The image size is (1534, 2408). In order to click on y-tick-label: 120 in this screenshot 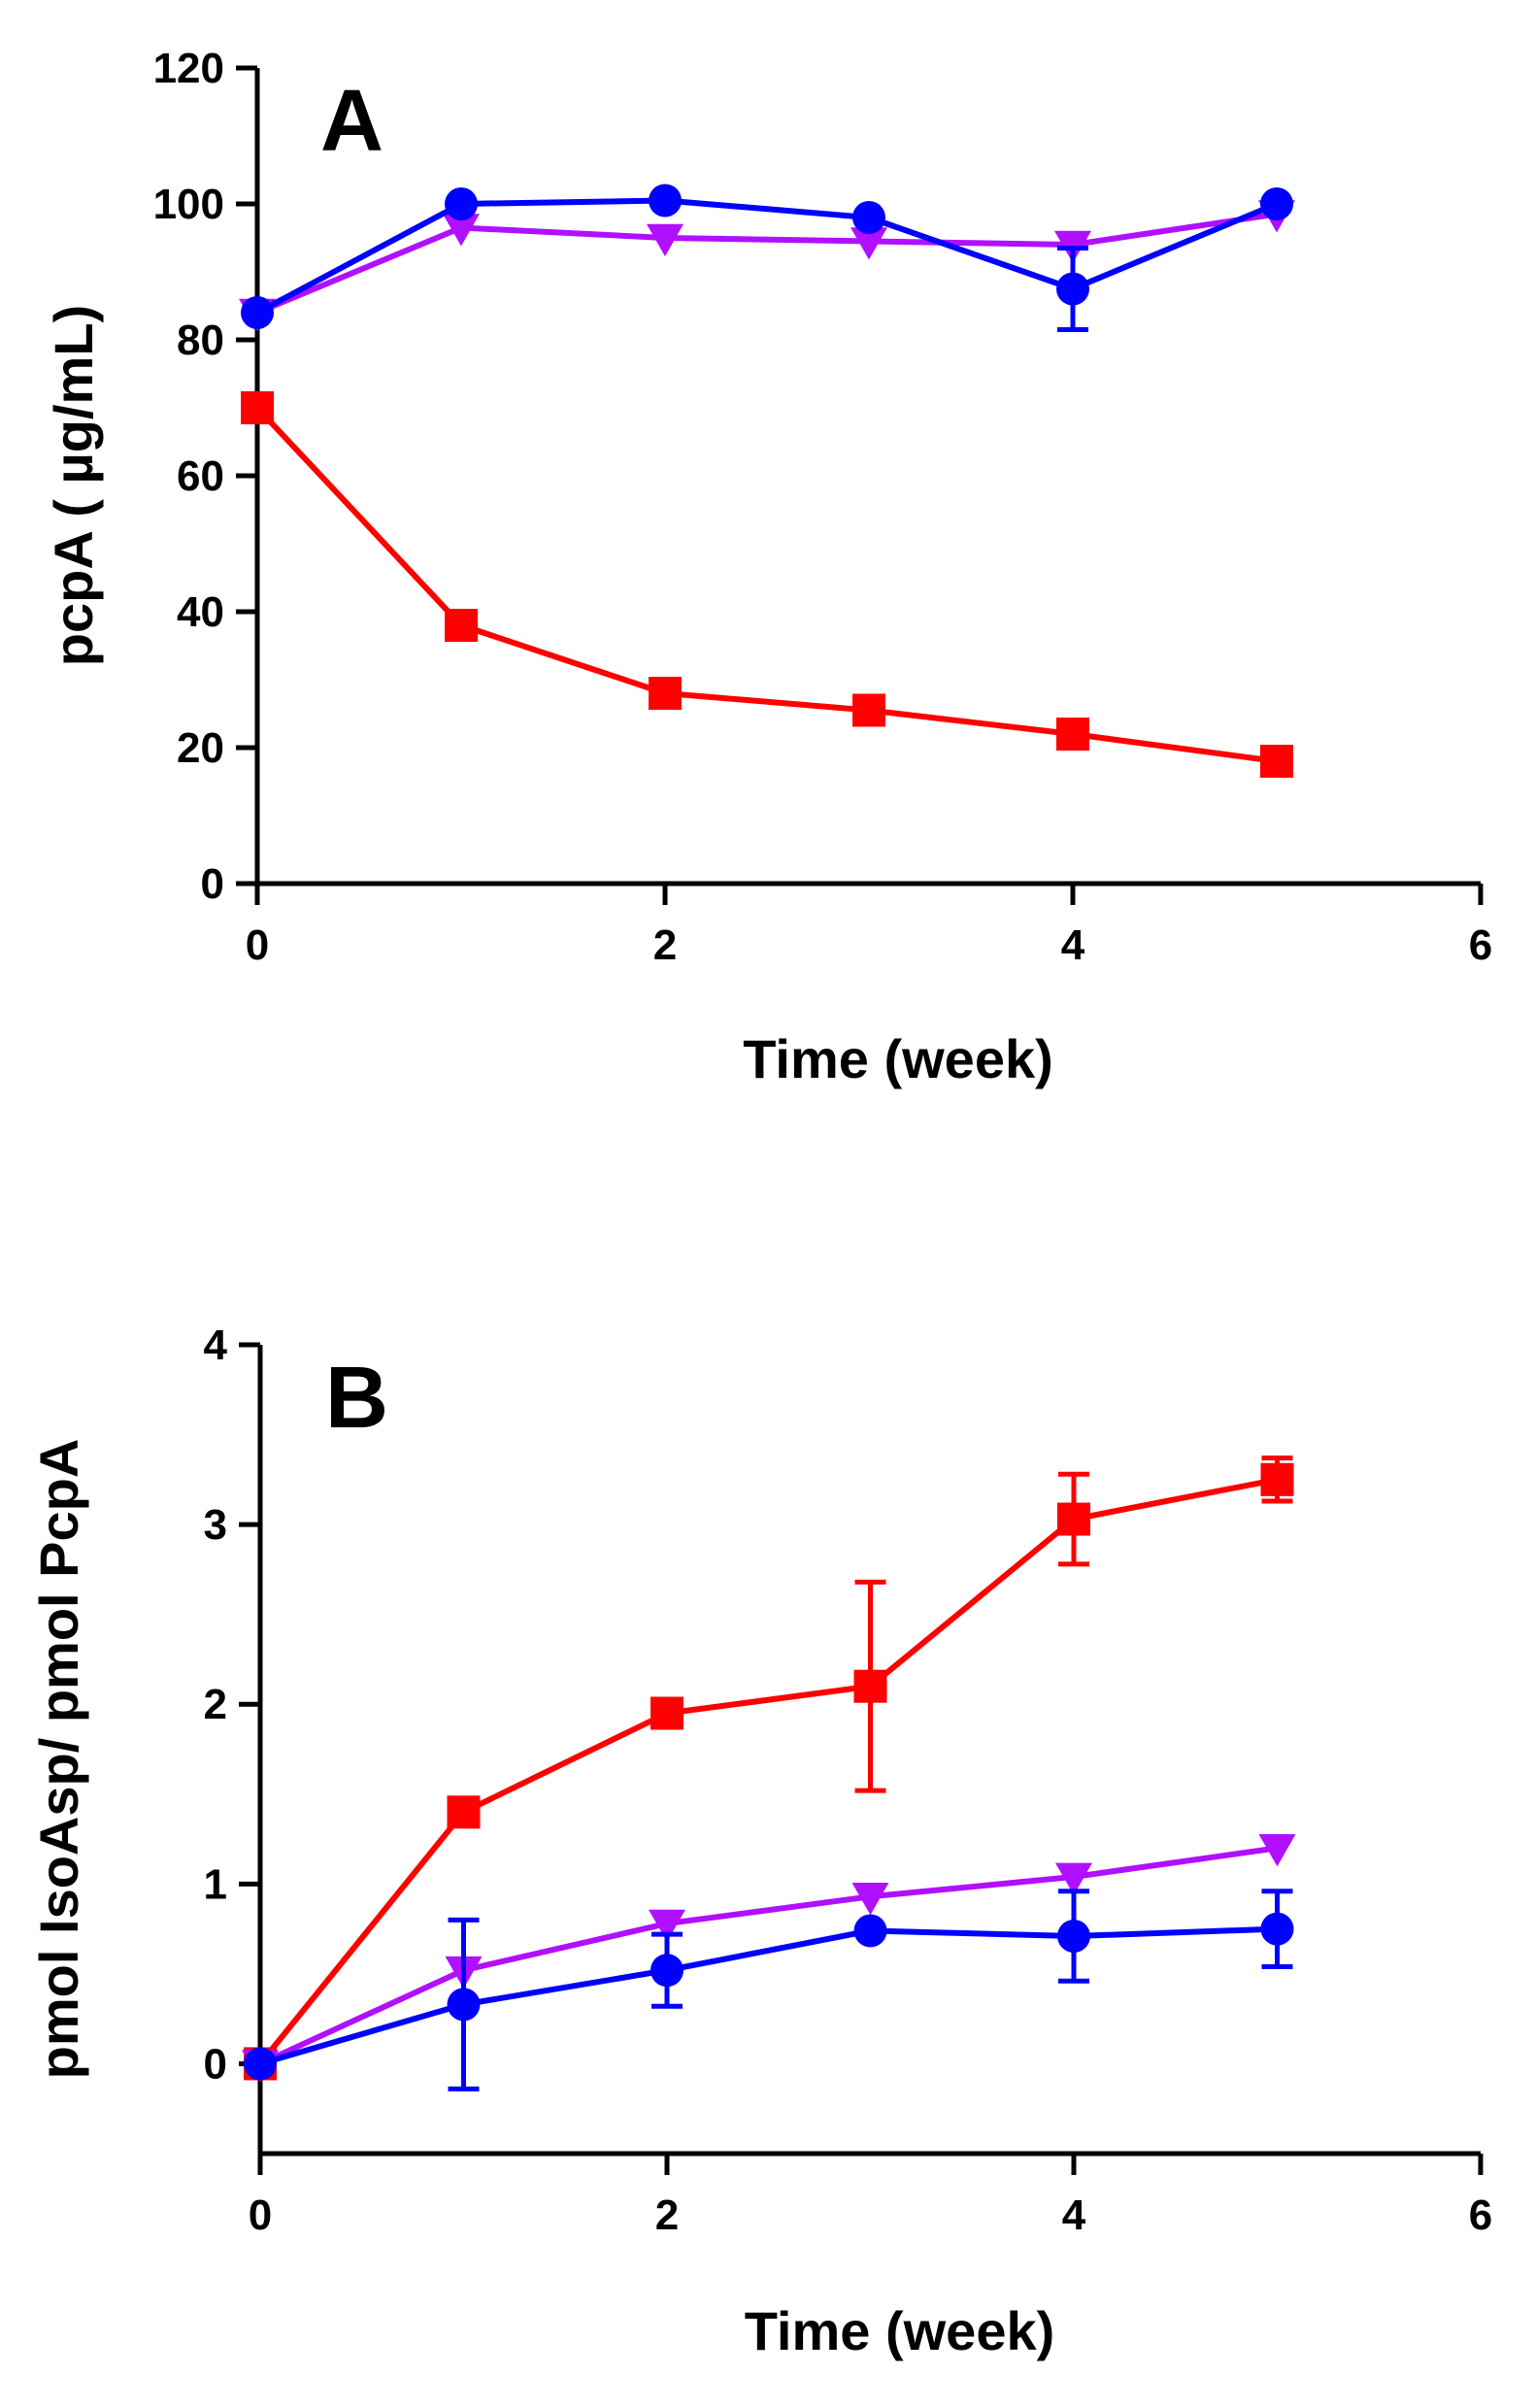, I will do `click(189, 68)`.